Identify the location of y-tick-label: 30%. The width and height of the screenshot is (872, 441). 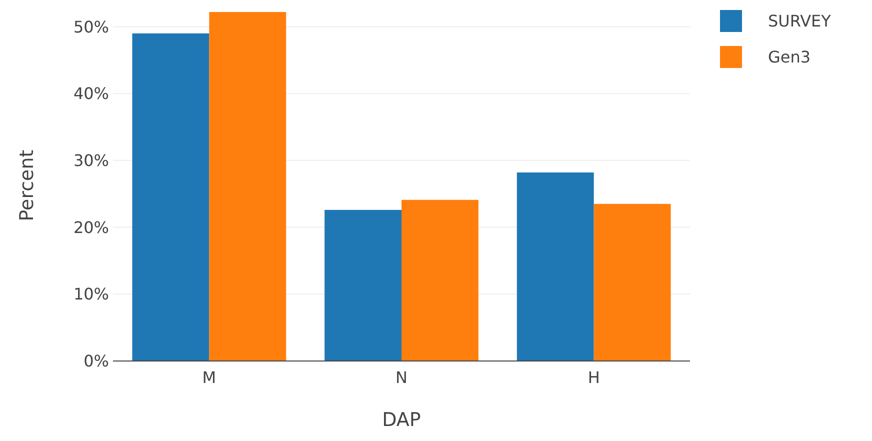
(91, 160).